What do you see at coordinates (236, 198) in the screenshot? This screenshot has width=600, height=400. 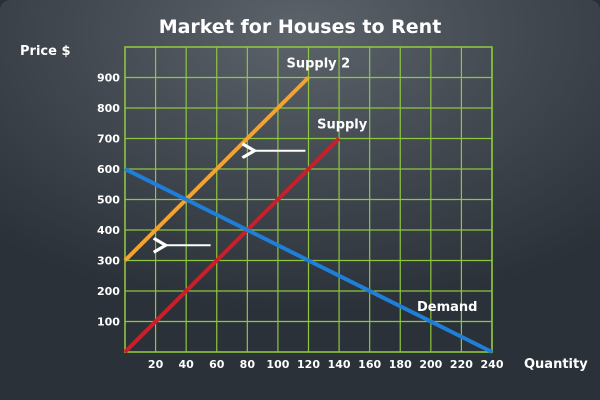 I see `shift-arrows` at bounding box center [236, 198].